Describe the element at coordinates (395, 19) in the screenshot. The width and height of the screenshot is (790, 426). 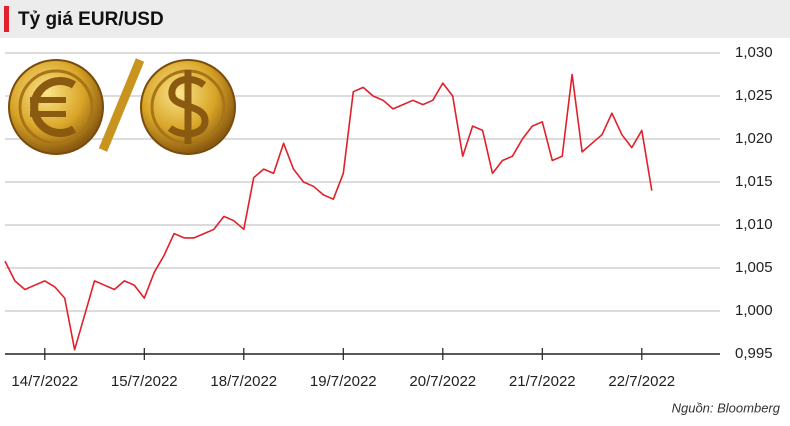
I see `header-bar` at that location.